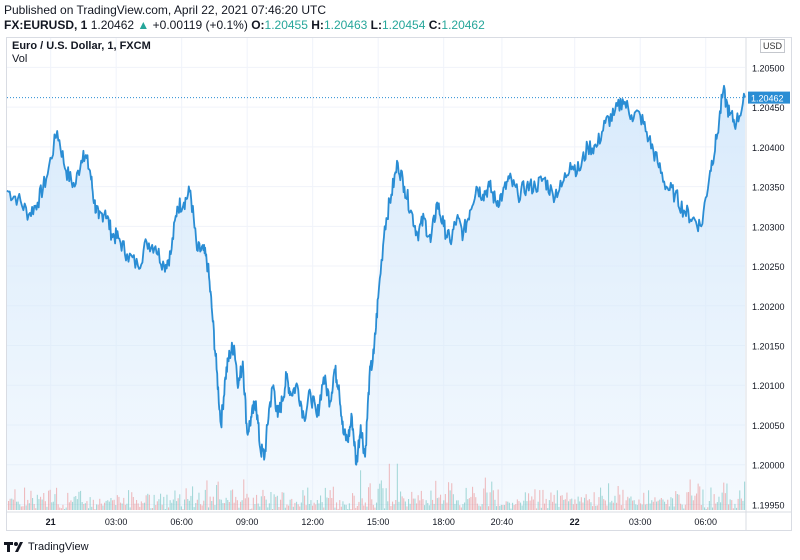  I want to click on y-tick-label: 1.20250, so click(768, 267).